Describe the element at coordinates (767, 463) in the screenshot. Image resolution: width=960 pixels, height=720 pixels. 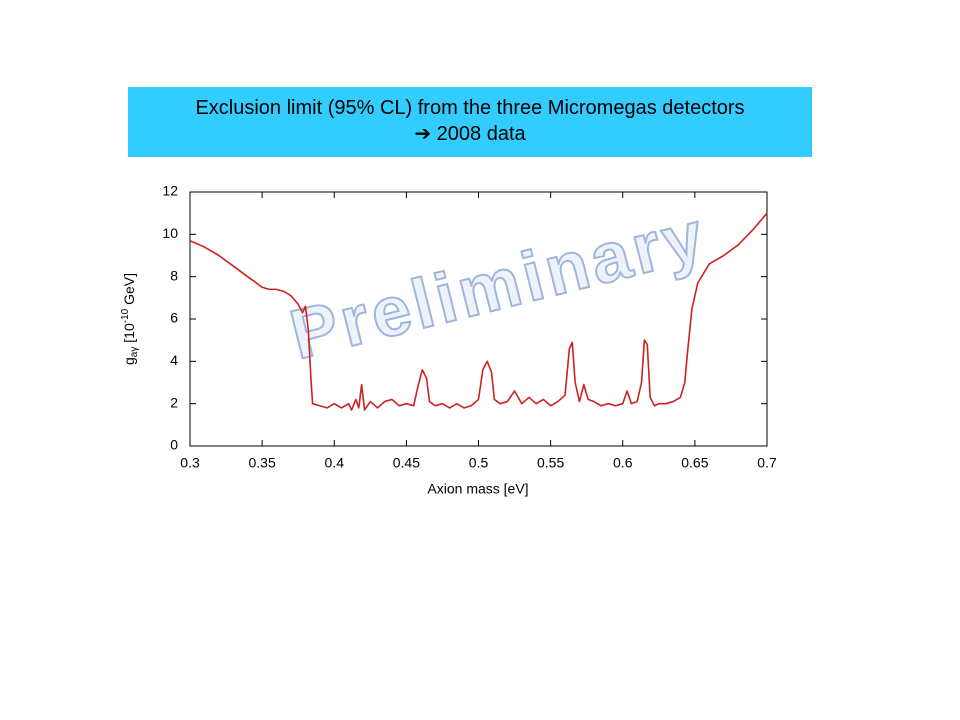
I see `x-tick-label: 0.7` at that location.